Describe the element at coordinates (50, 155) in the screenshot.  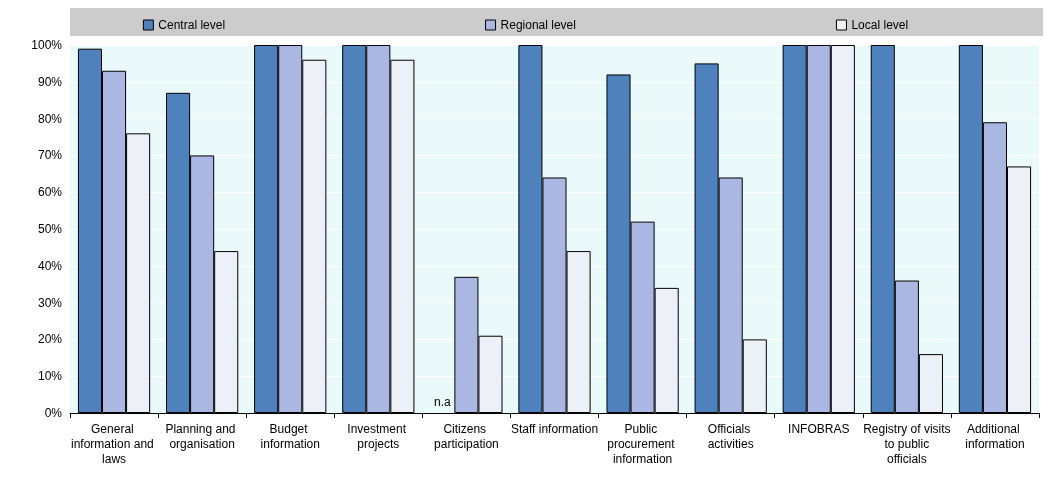
I see `y-tick-label: 70%` at that location.